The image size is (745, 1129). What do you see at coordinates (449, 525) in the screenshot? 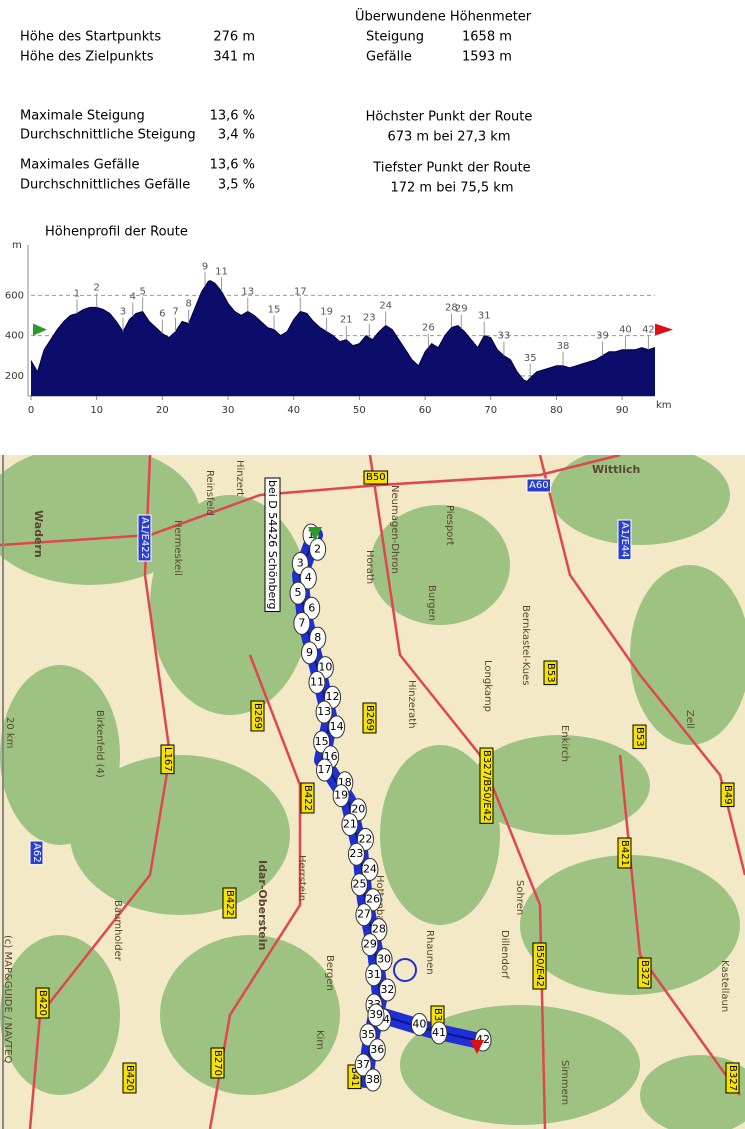
I see `place-label: Piesport` at bounding box center [449, 525].